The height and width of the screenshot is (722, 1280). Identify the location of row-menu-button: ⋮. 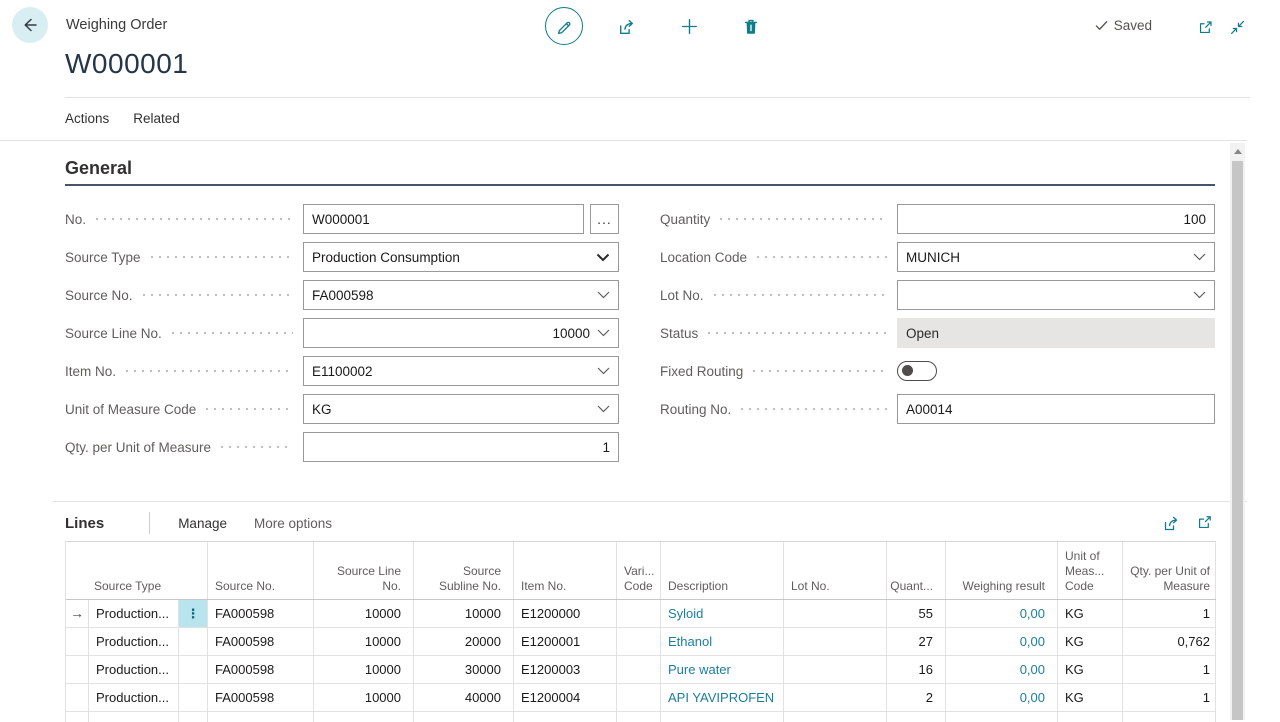
(193, 613).